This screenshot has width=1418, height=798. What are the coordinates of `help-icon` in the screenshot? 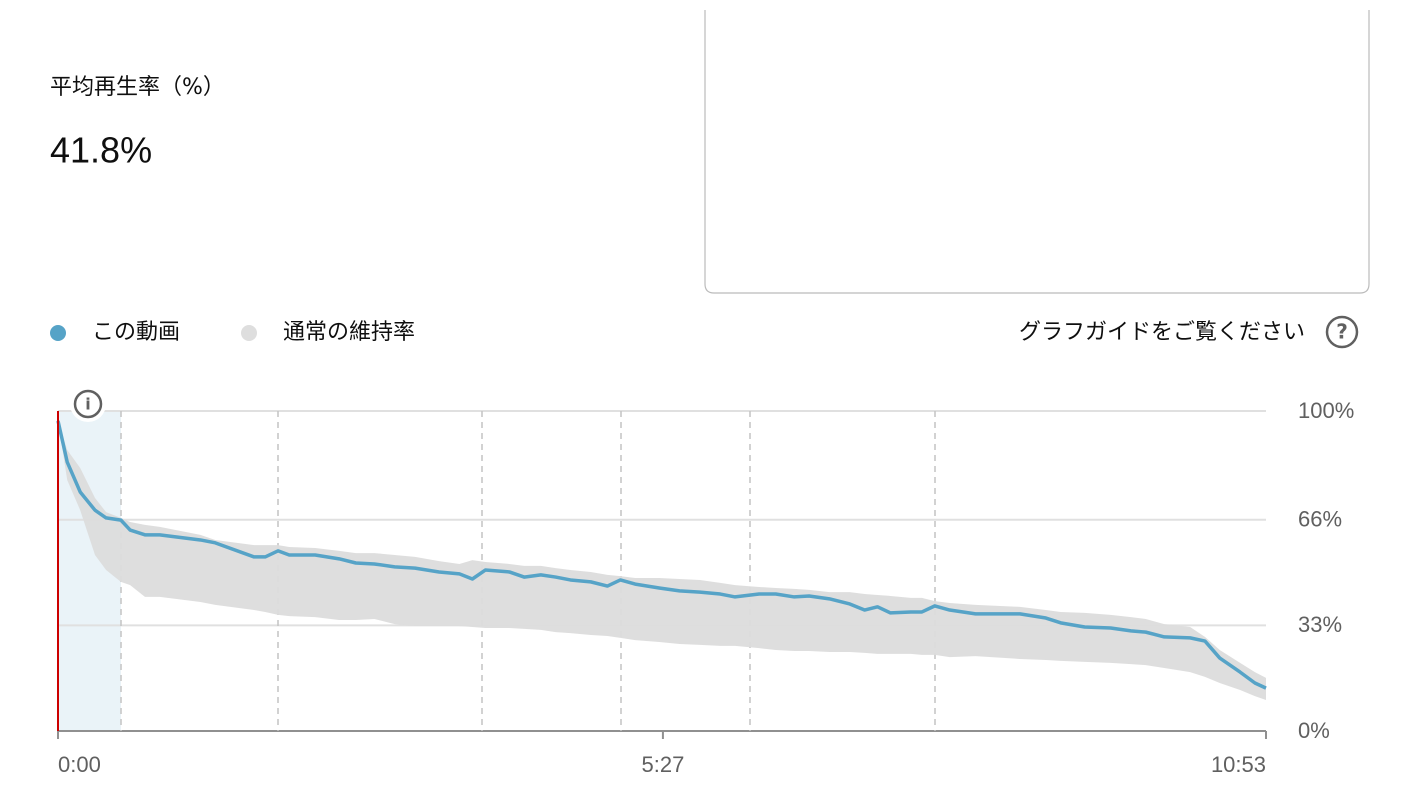 It's located at (1342, 332).